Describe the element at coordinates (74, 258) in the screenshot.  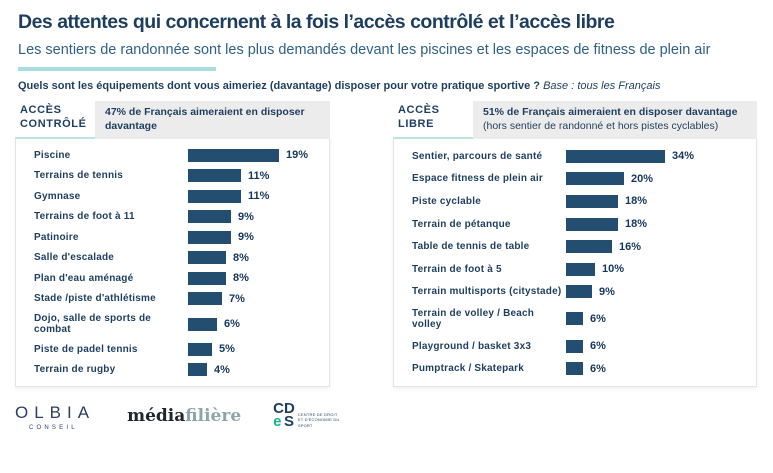
I see `category-label: Salle d'escalade` at that location.